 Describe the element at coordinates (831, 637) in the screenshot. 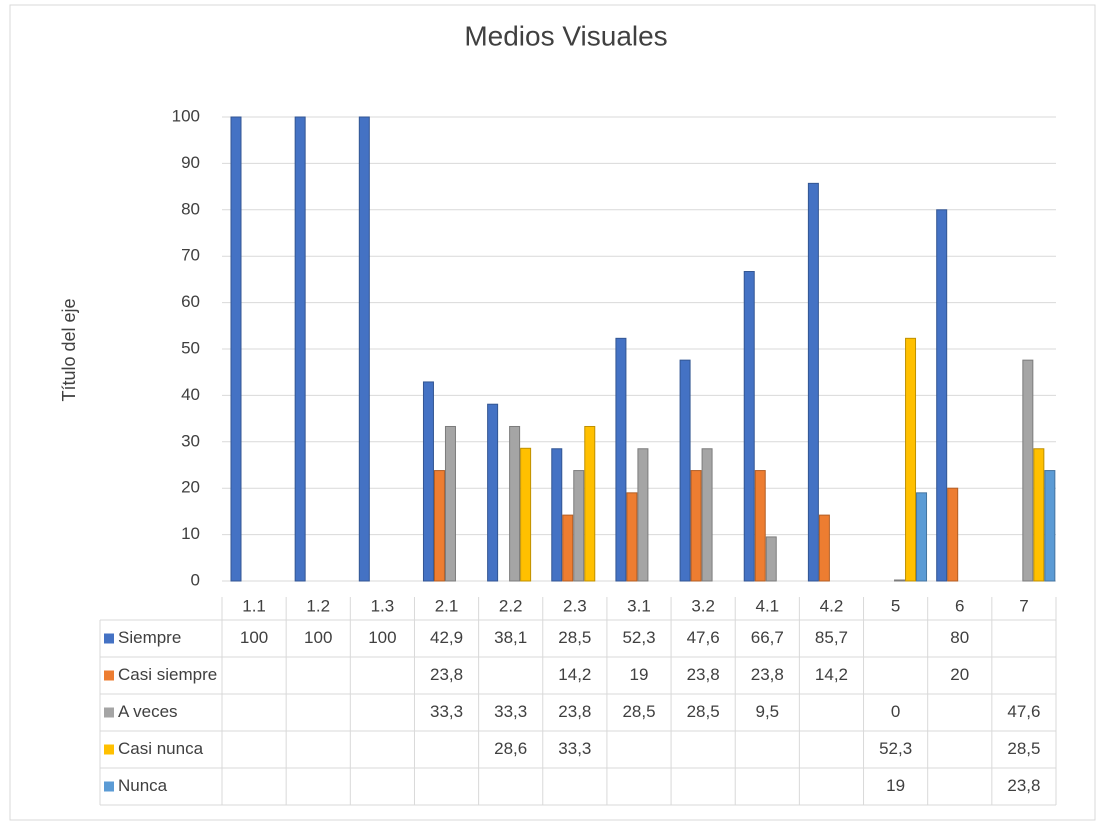

I see `table-cell: 85,7` at that location.